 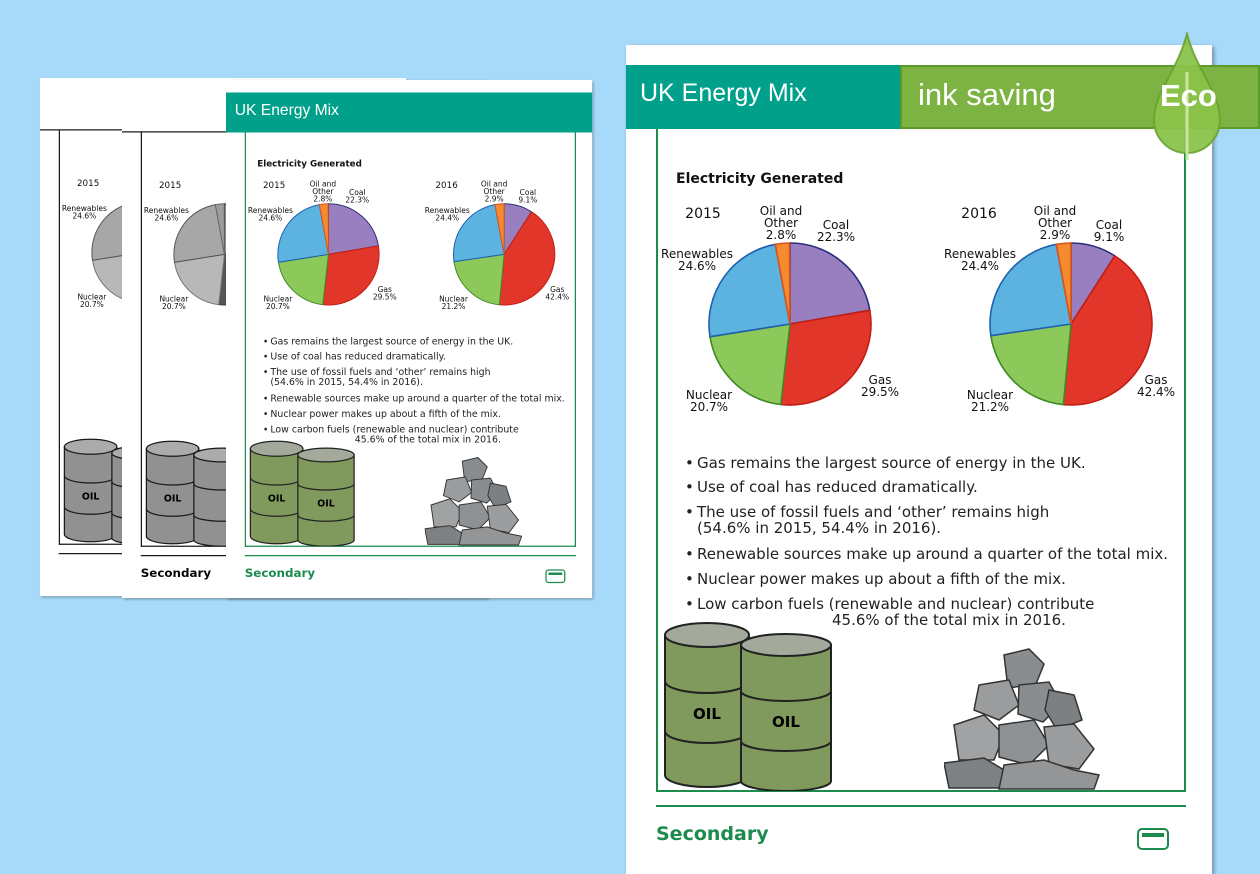 What do you see at coordinates (555, 576) in the screenshot?
I see `publisher-logo-icon` at bounding box center [555, 576].